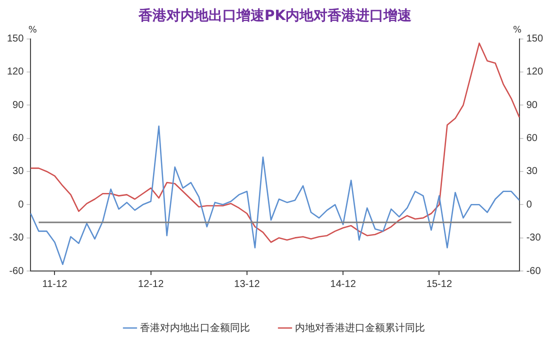  What do you see at coordinates (151, 284) in the screenshot?
I see `x-tick-label: 12-12` at bounding box center [151, 284].